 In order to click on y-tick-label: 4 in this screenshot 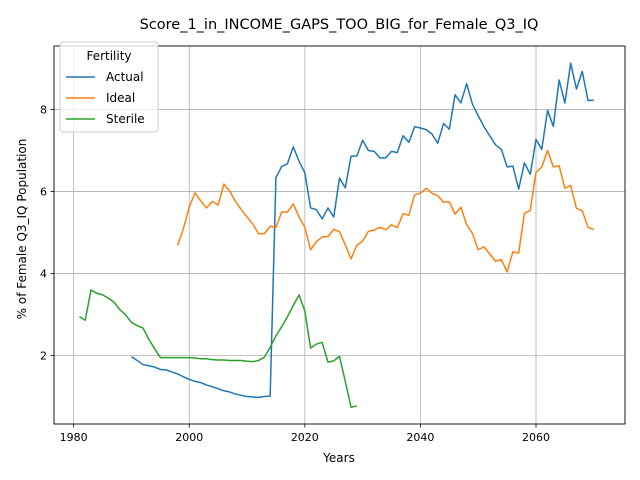, I will do `click(43, 274)`.